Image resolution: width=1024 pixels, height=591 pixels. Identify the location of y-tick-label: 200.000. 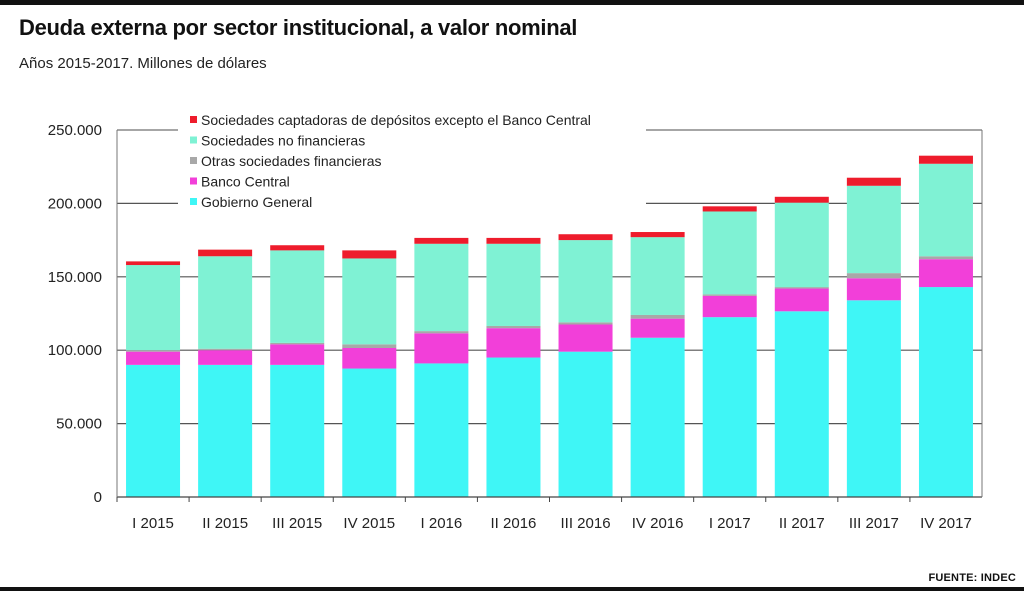
(75, 203).